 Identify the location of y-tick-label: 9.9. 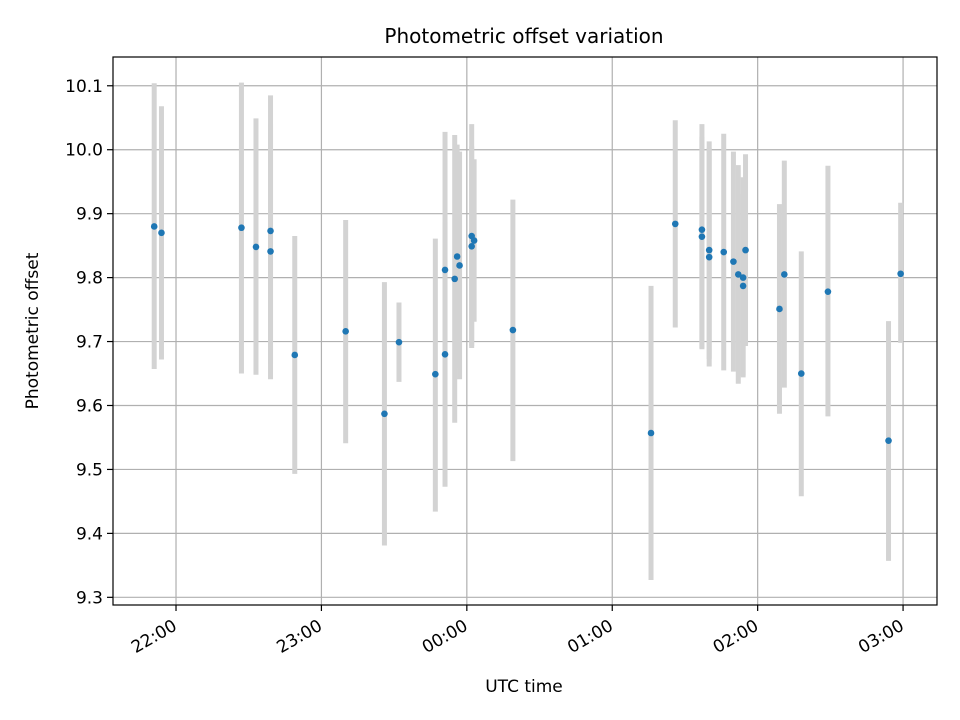
(89, 215).